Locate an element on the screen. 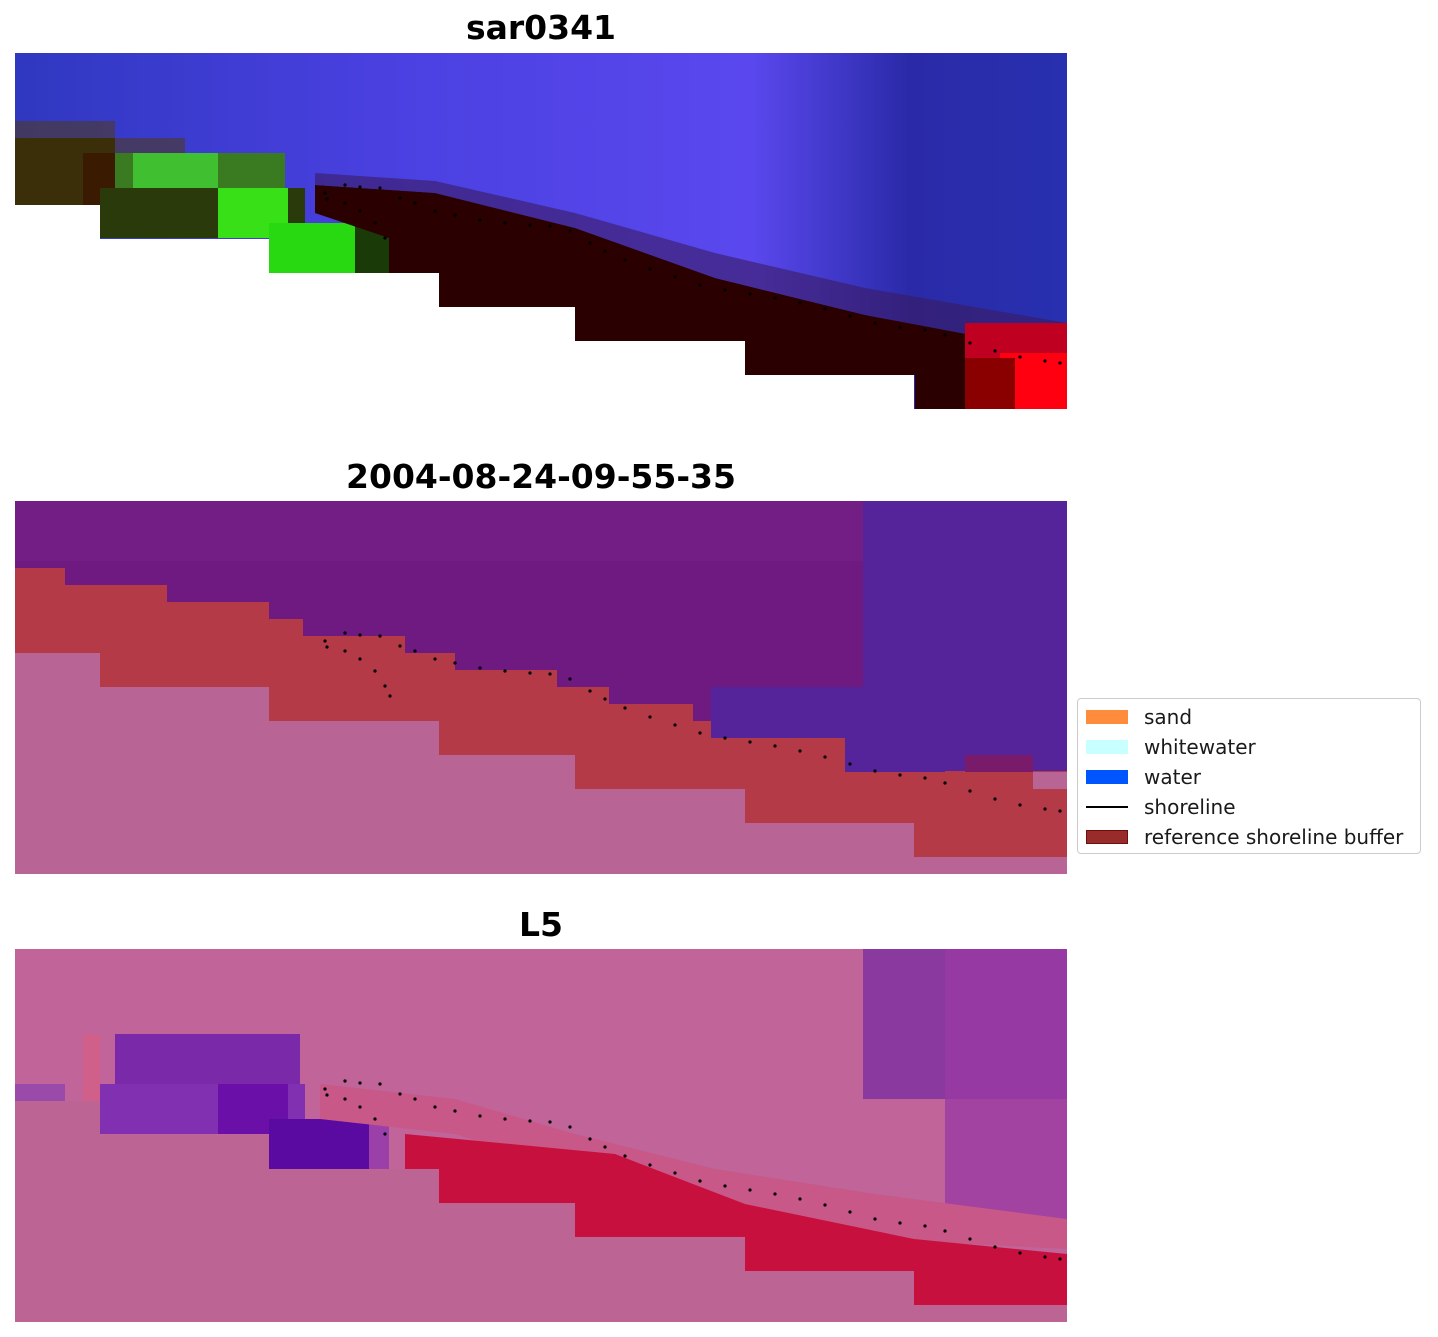 This screenshot has width=1438, height=1337. legend-item-shoreline: shoreline is located at coordinates (1251, 806).